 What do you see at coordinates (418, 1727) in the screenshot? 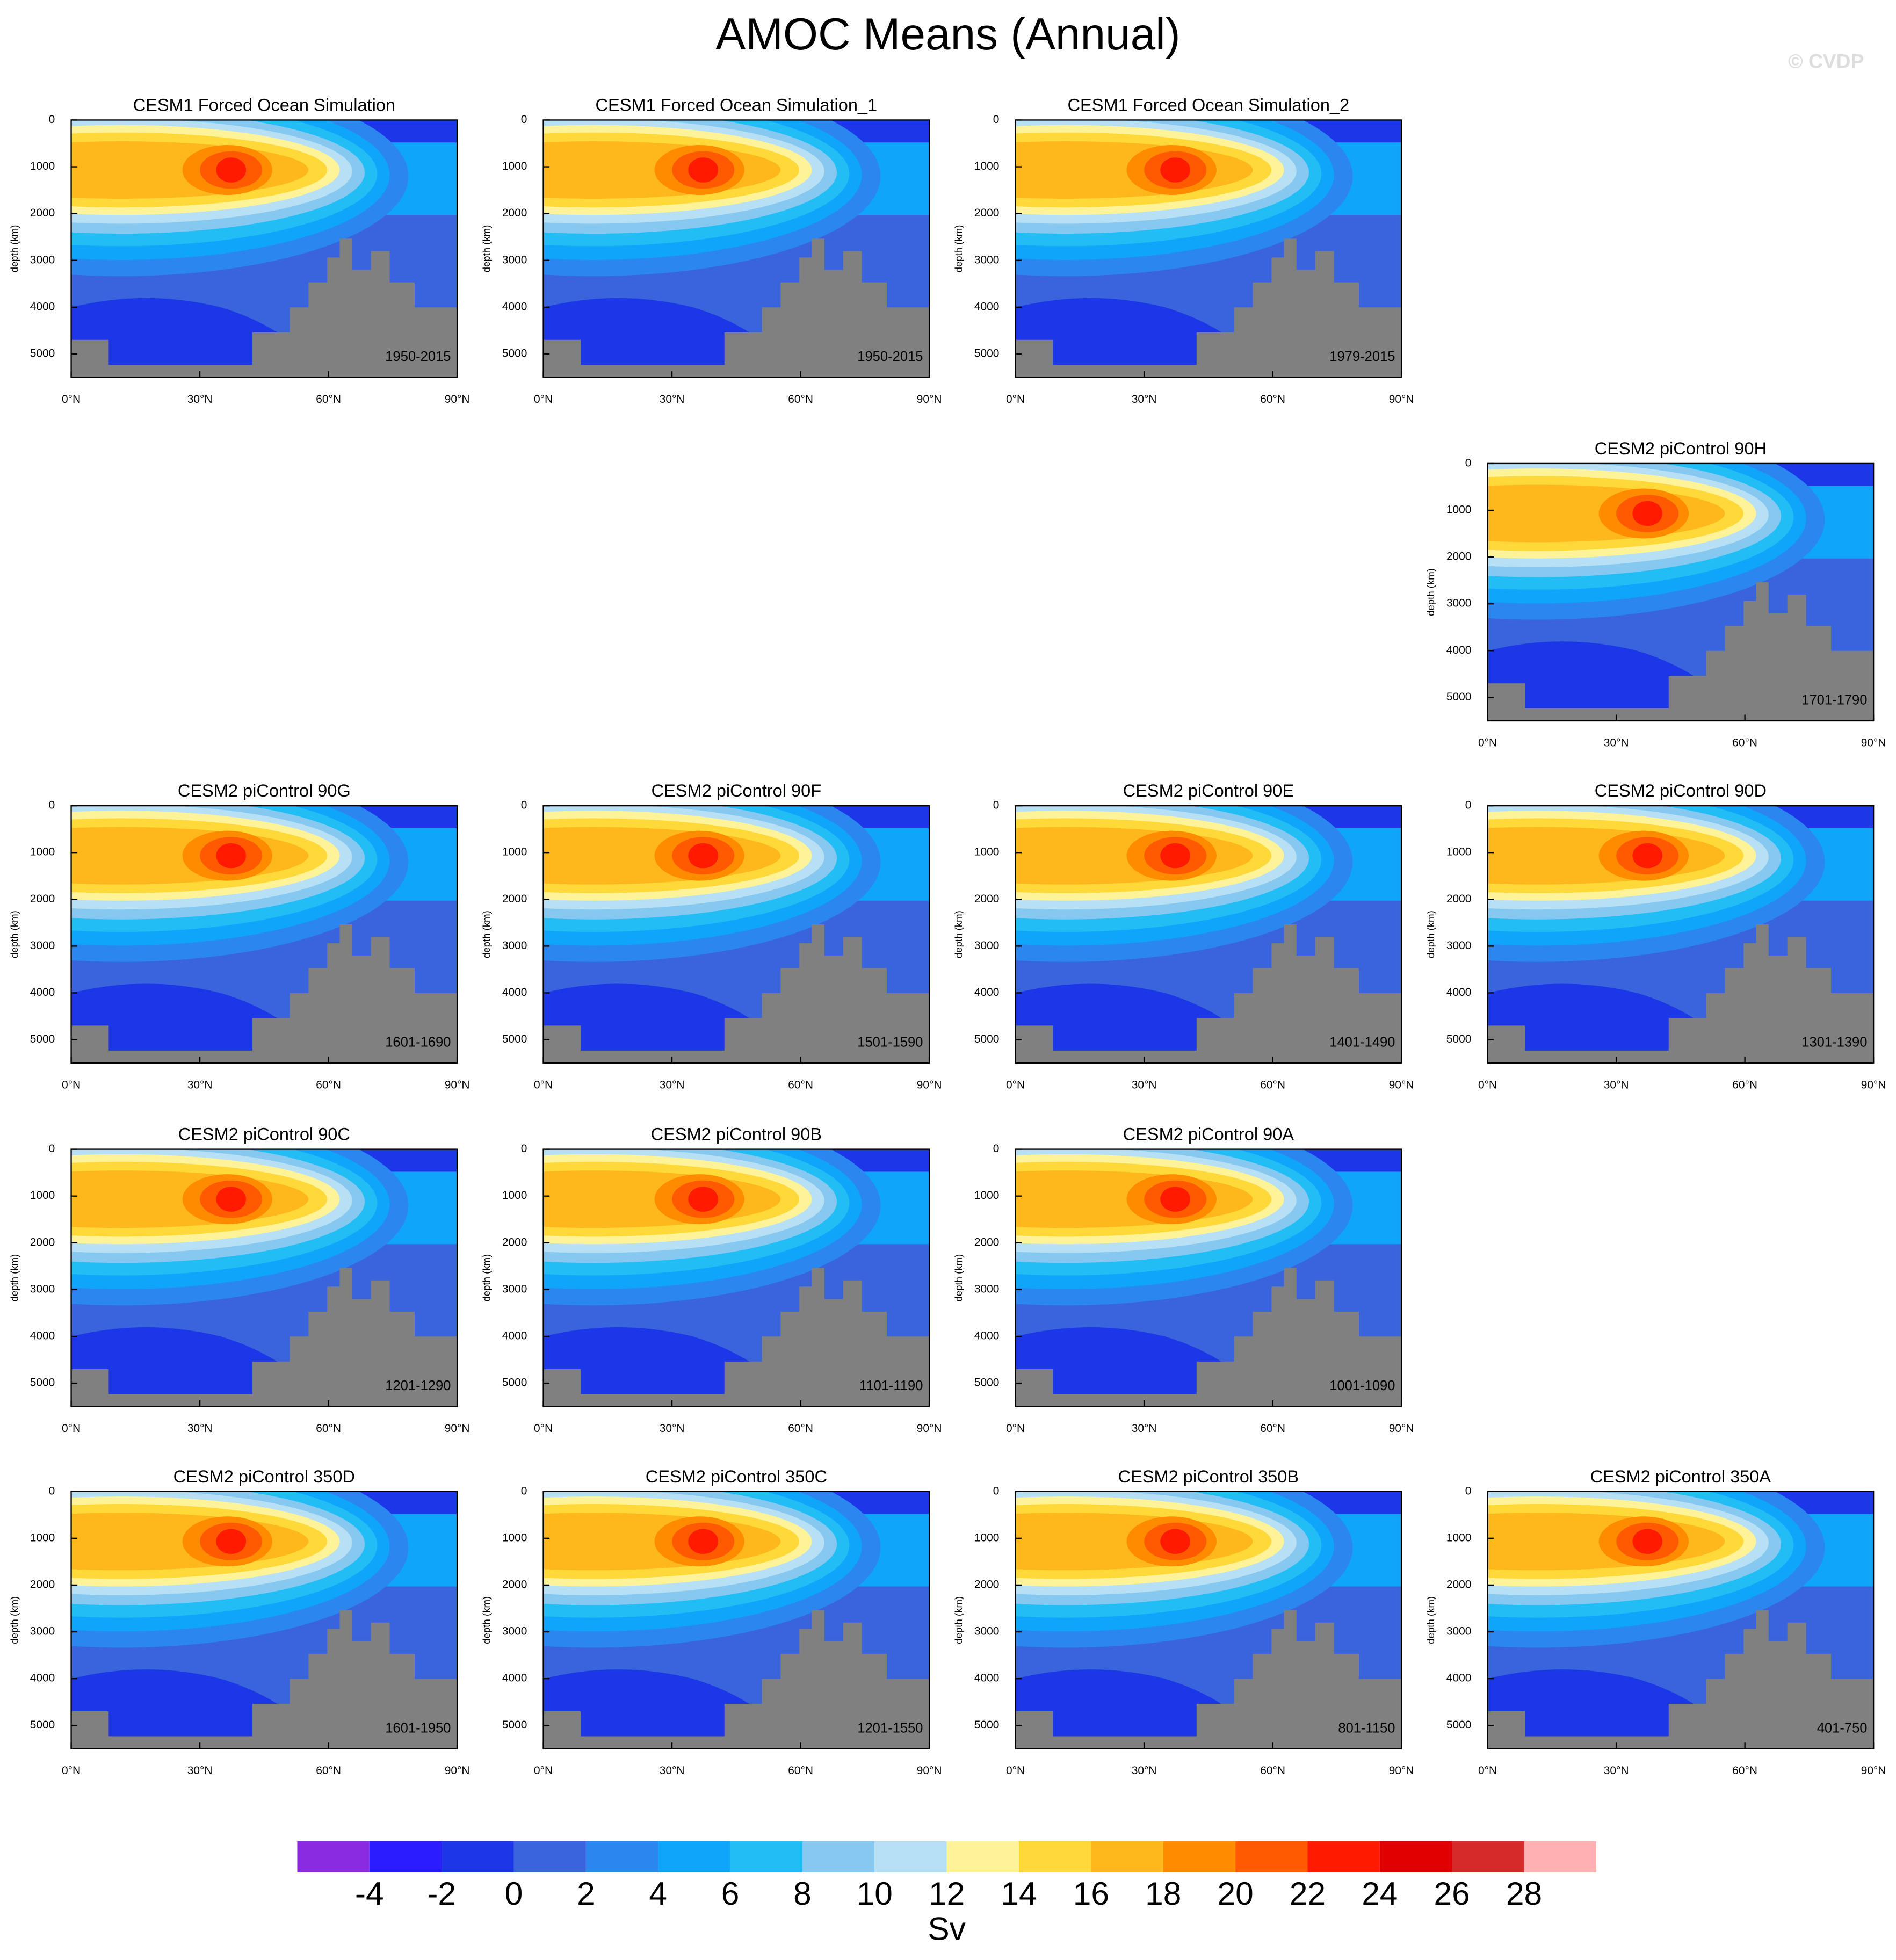
I see `period-label: 1601-1950` at bounding box center [418, 1727].